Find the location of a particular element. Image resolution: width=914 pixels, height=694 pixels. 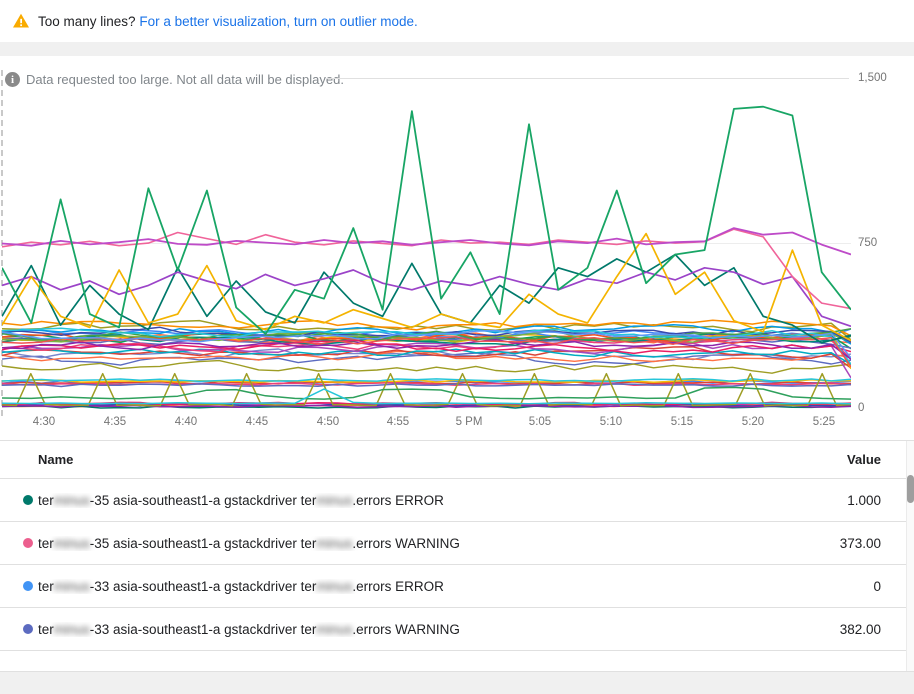

series-value: 1.000 is located at coordinates (864, 500).